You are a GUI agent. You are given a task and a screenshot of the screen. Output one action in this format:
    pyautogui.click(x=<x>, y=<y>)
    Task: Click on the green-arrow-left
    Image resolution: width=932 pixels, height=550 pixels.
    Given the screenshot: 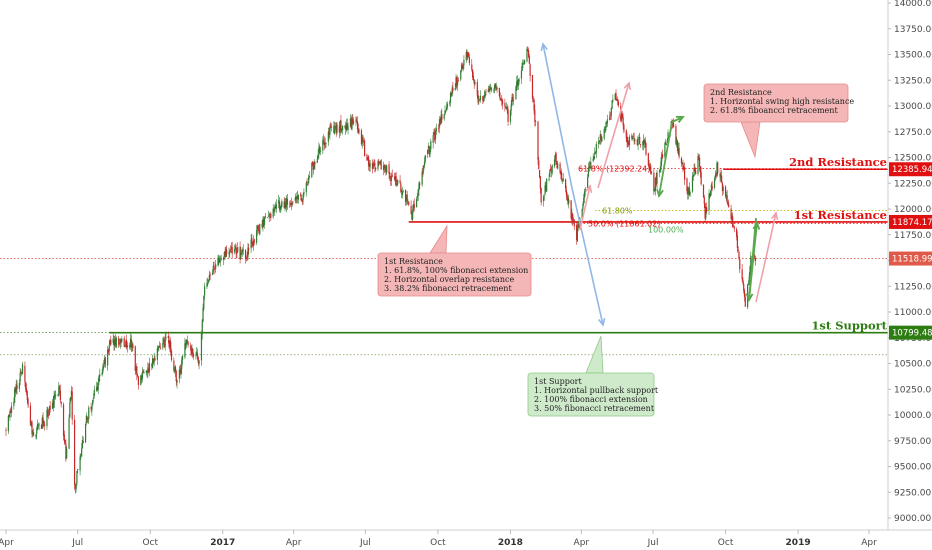 What is the action you would take?
    pyautogui.click(x=665, y=159)
    